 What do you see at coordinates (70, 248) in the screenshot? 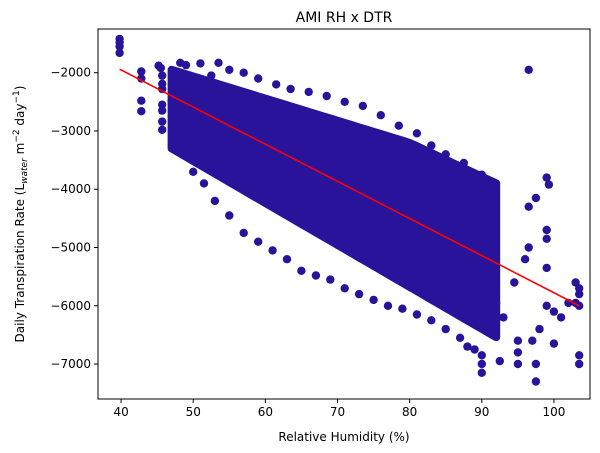
I see `y-tick-label: −5000` at bounding box center [70, 248].